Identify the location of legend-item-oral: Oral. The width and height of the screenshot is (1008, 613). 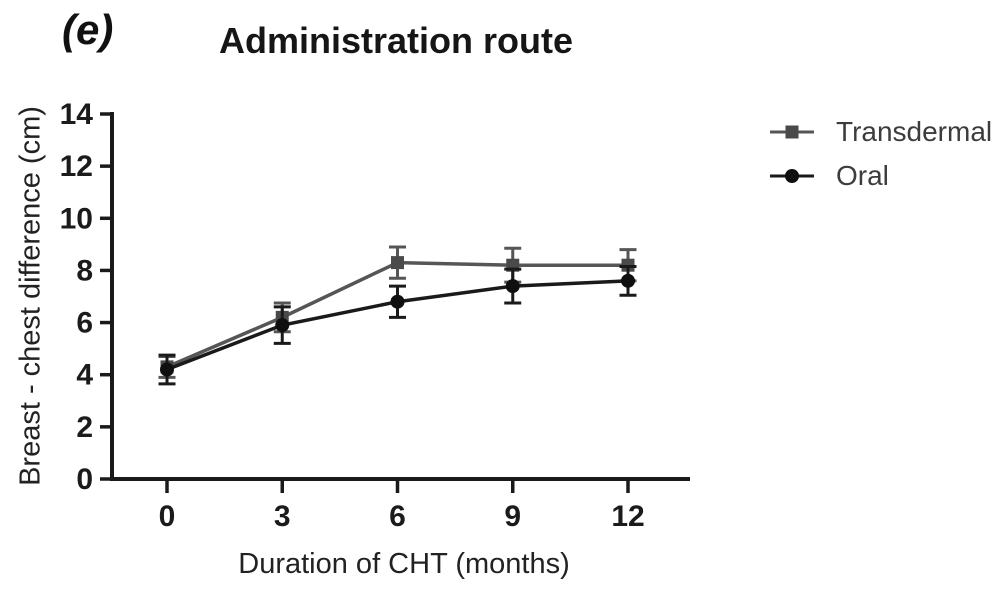
(881, 175).